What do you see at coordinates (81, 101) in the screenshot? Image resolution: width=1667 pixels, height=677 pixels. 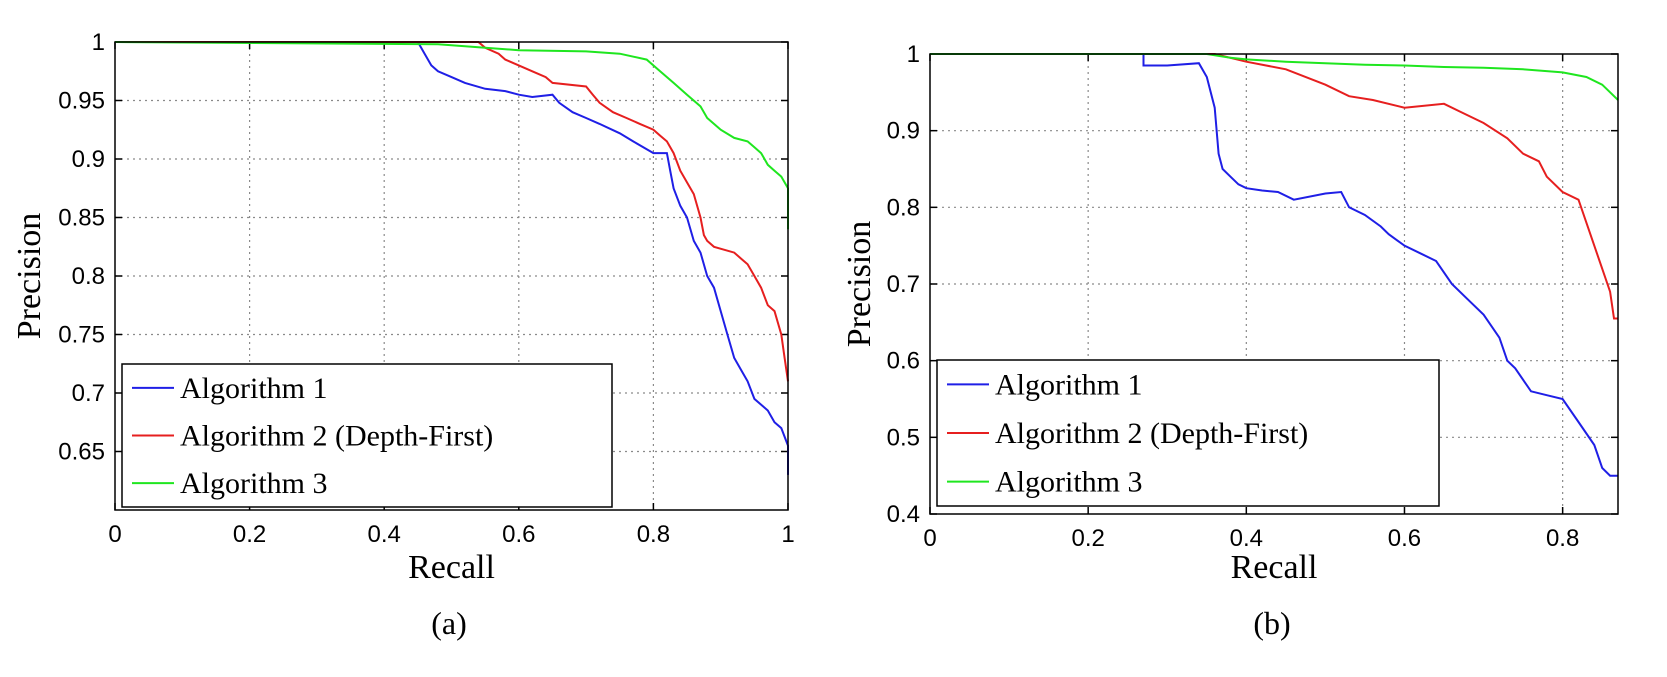 I see `y-tick-label: 0.95` at bounding box center [81, 101].